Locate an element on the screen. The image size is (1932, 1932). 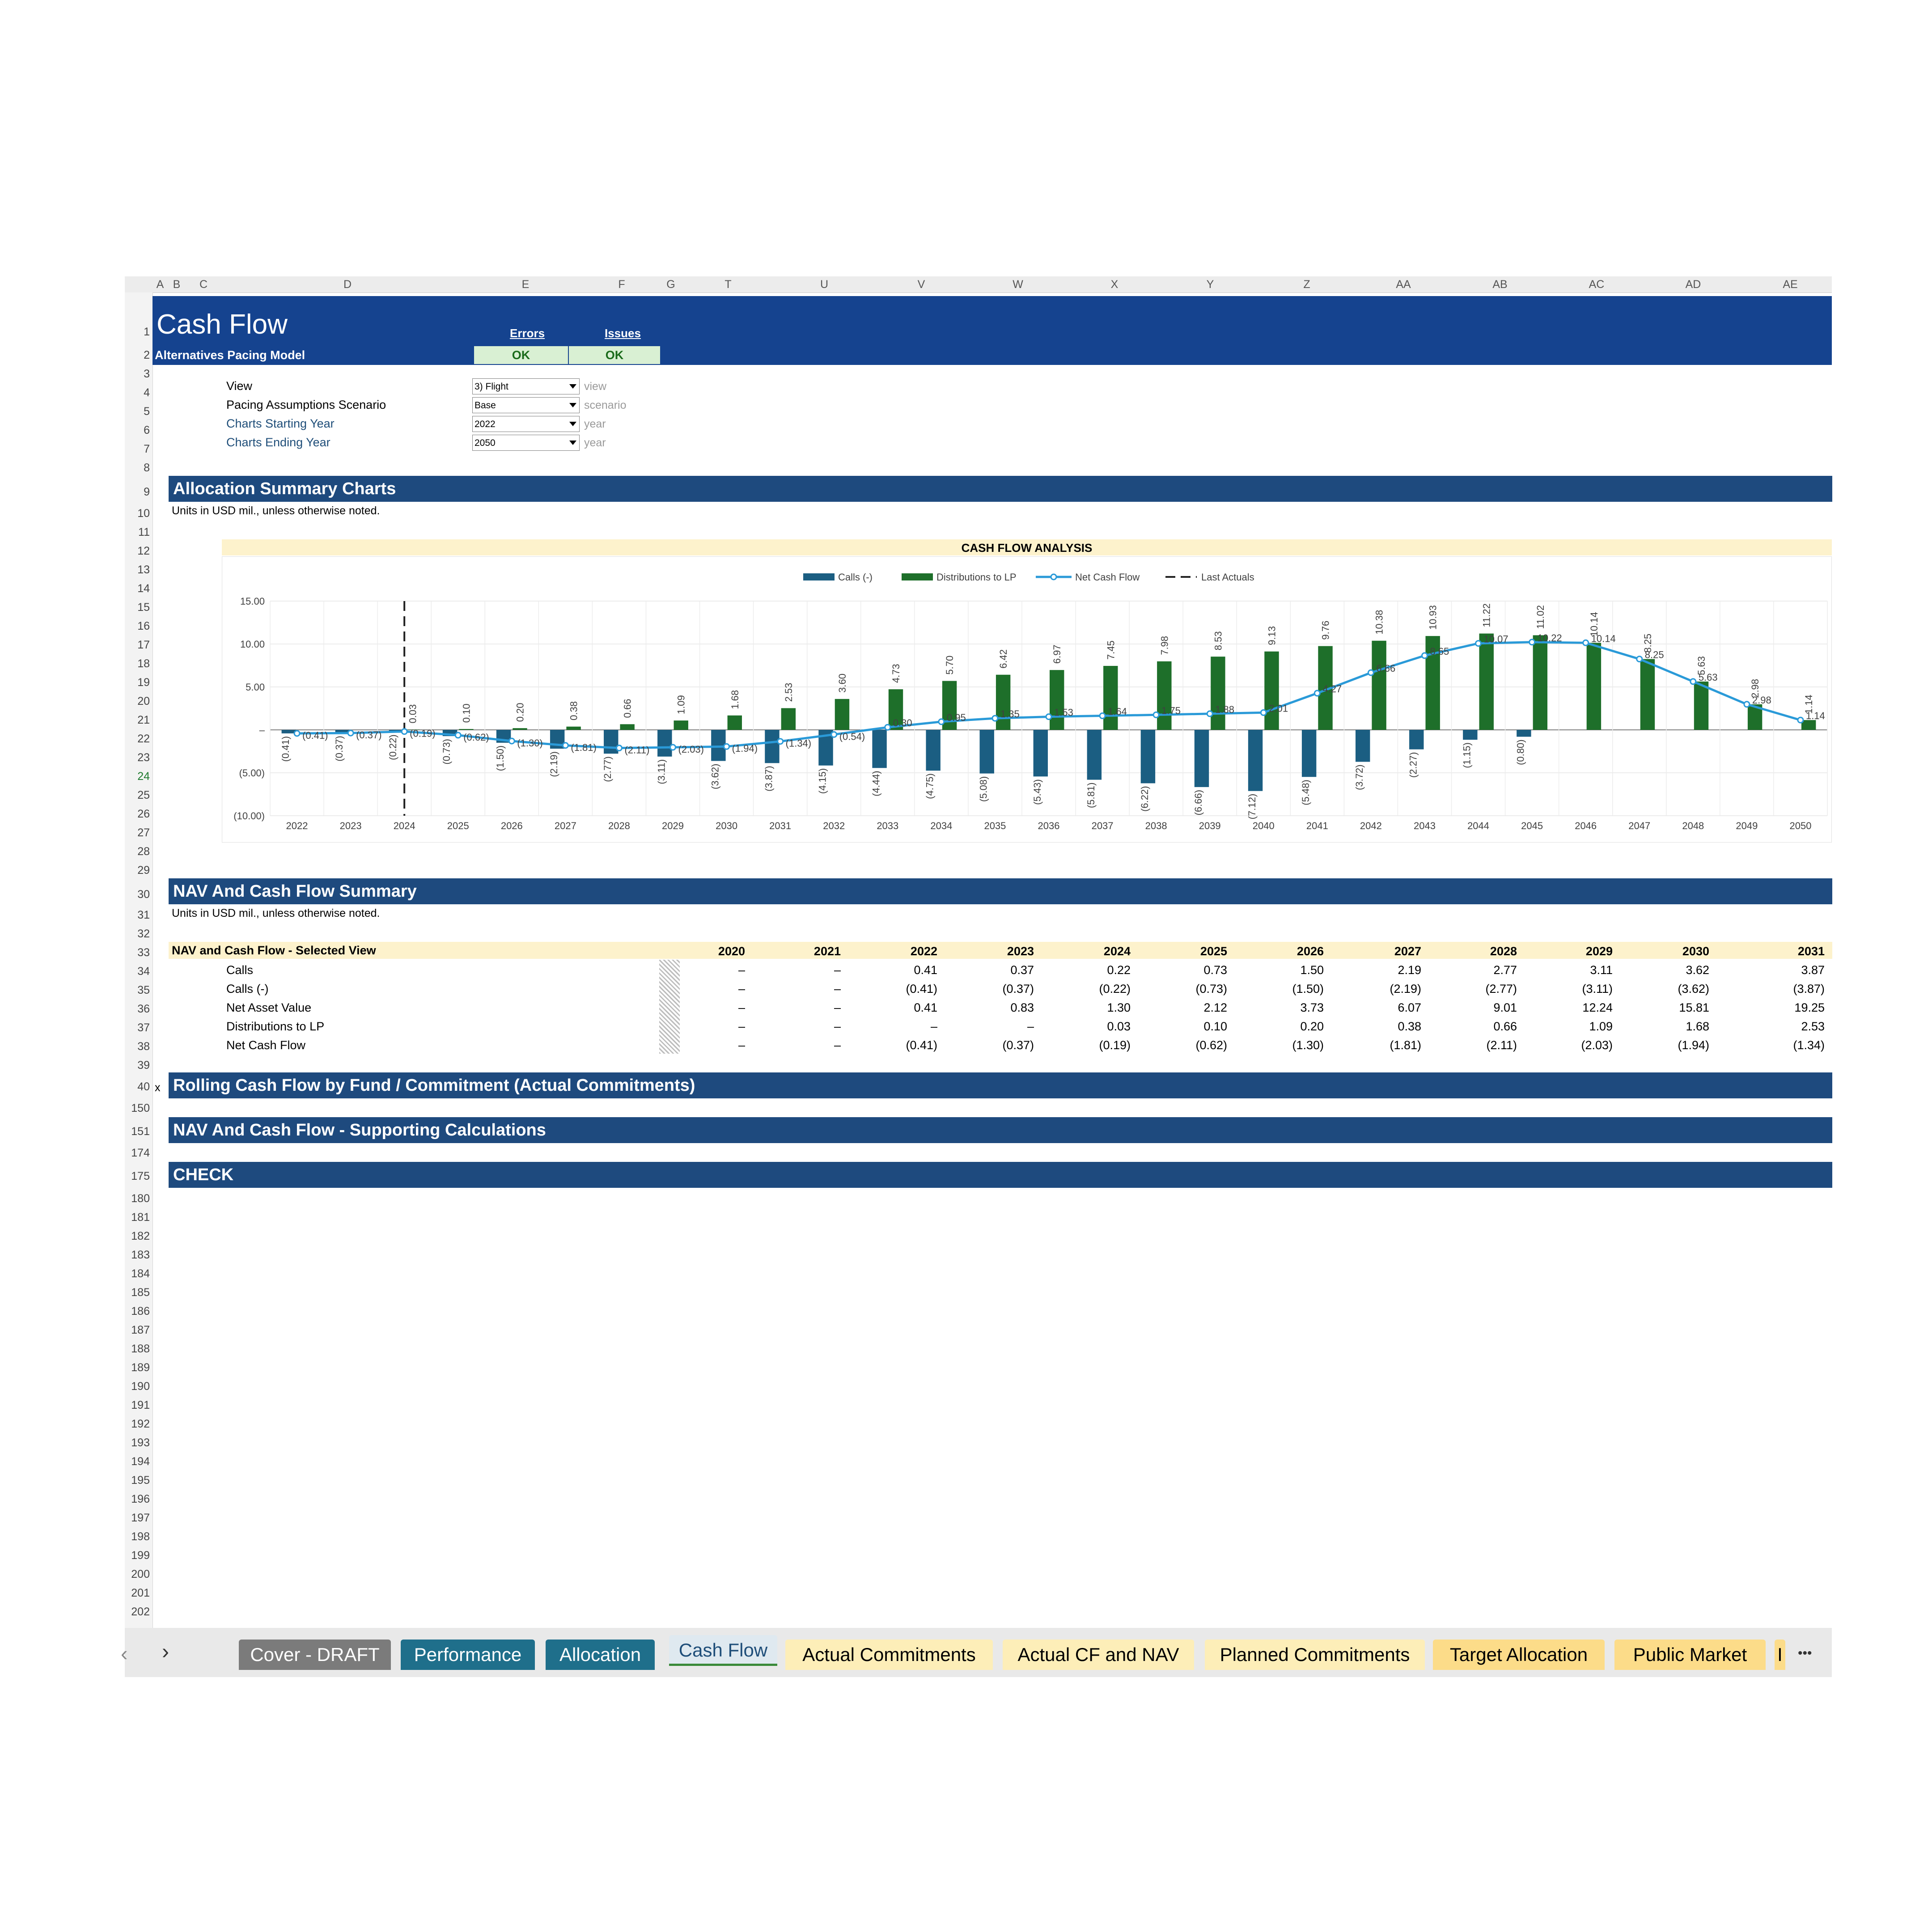
row-number: 24 is located at coordinates (143, 776).